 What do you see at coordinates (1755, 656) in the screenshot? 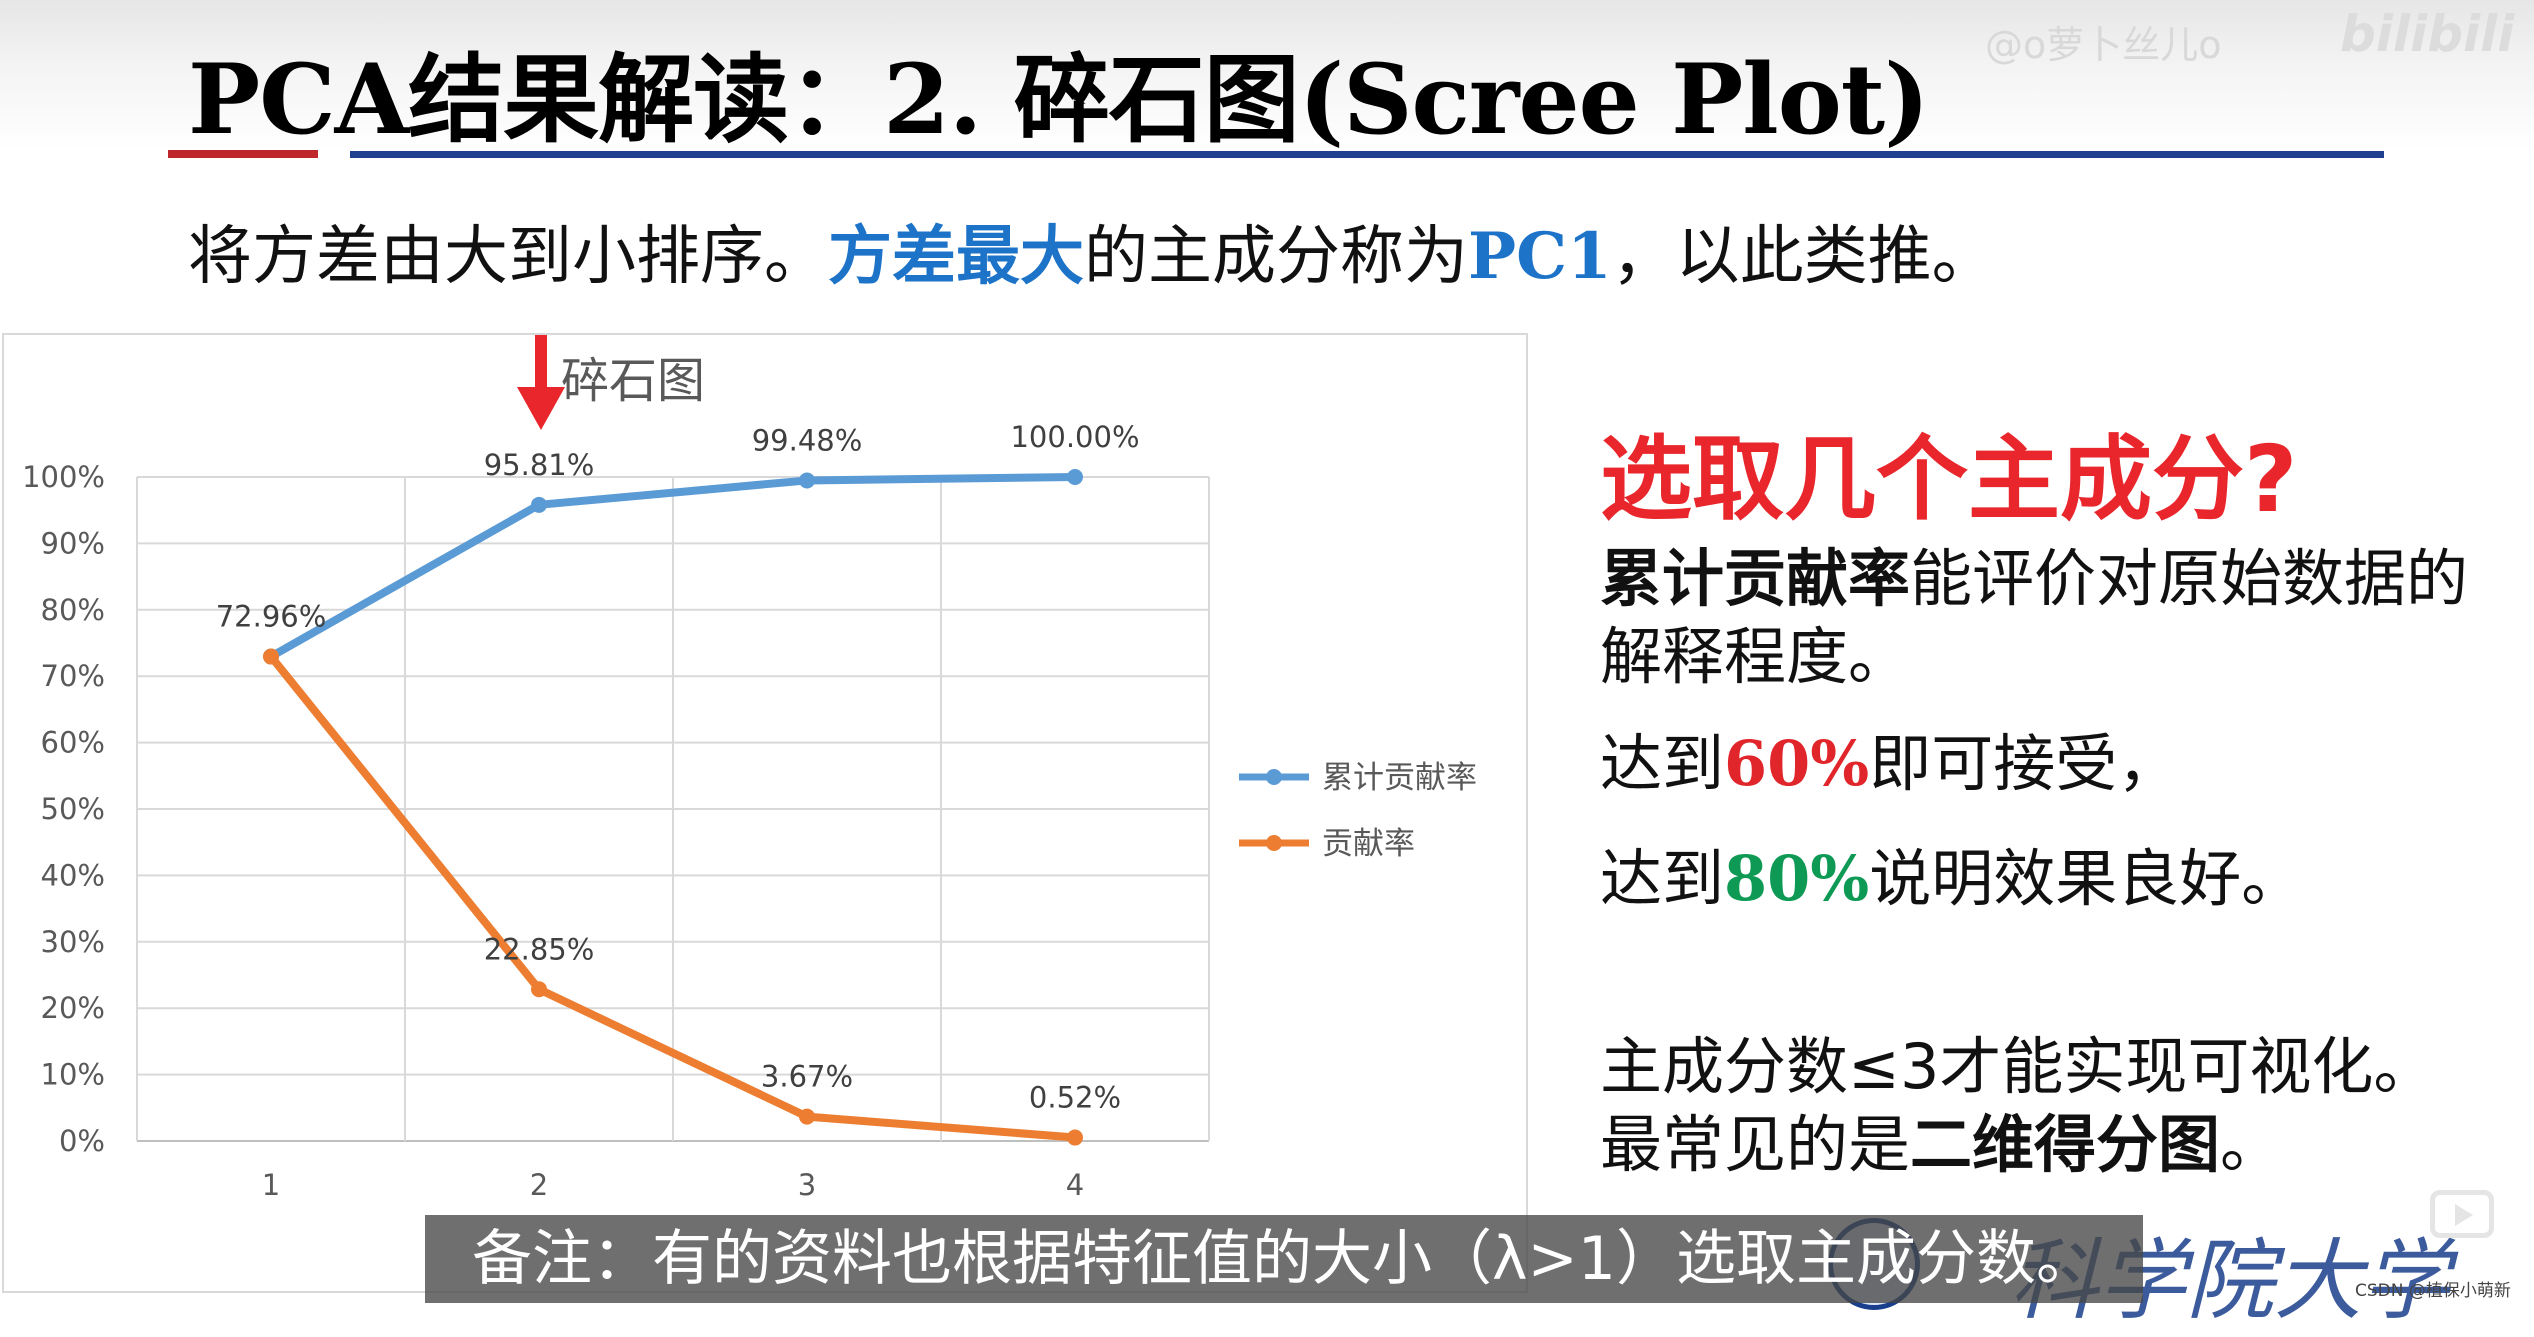
I see `explanation-line-2: 解释程度。` at bounding box center [1755, 656].